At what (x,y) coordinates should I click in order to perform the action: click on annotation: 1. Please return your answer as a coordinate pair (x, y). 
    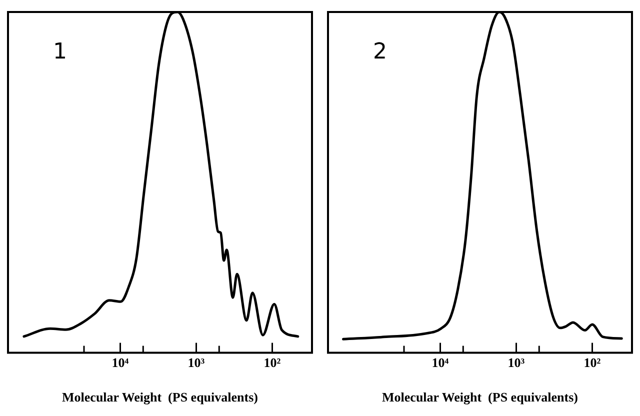
    Looking at the image, I should click on (60, 52).